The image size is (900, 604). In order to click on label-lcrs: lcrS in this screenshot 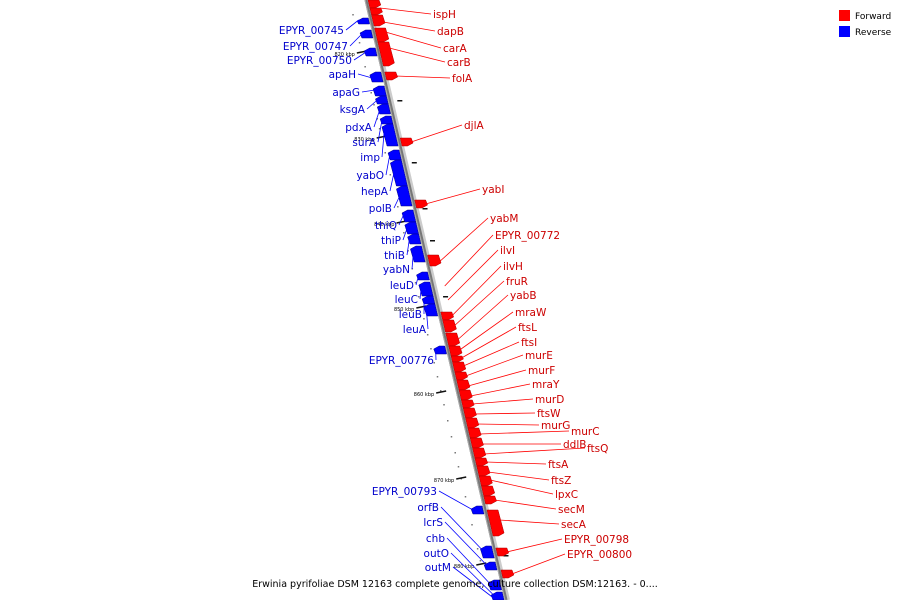, I will do `click(433, 523)`.